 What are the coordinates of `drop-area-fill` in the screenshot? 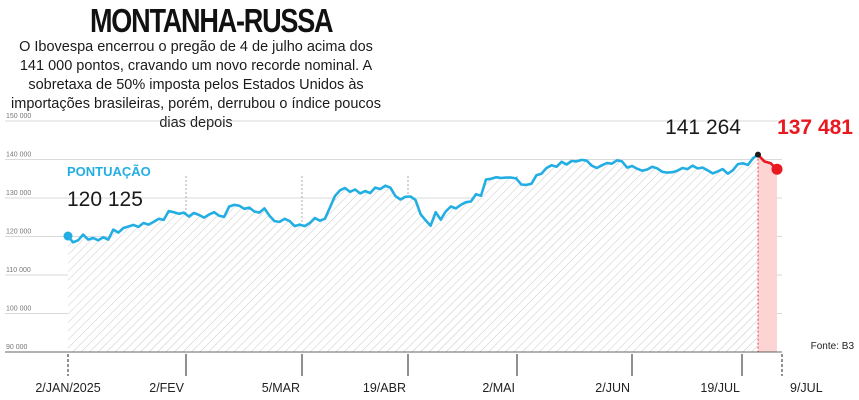 It's located at (767, 253).